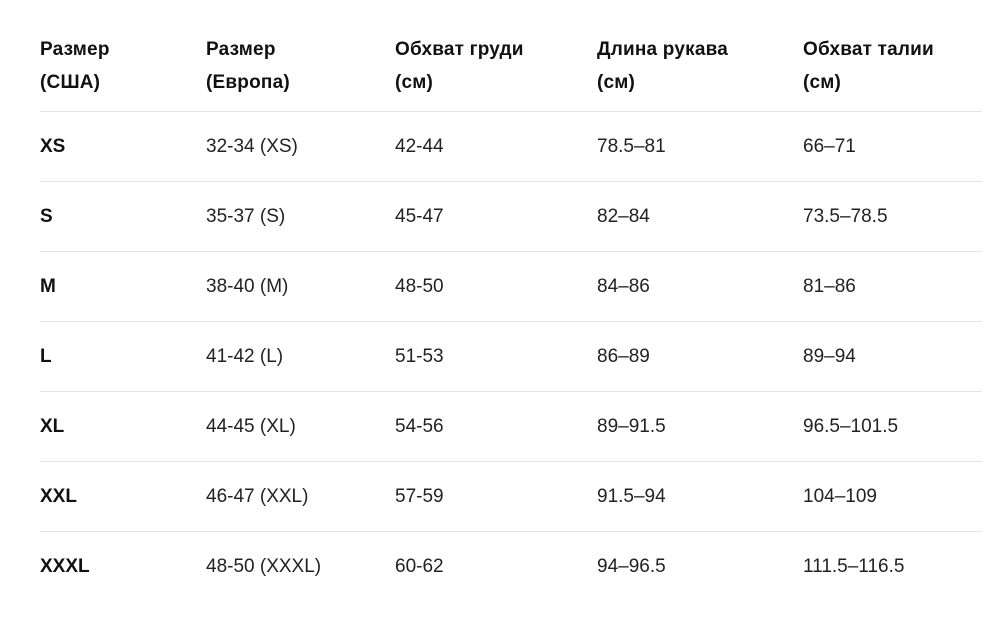 This screenshot has width=1006, height=622. I want to click on cell-us-size: XXL, so click(123, 496).